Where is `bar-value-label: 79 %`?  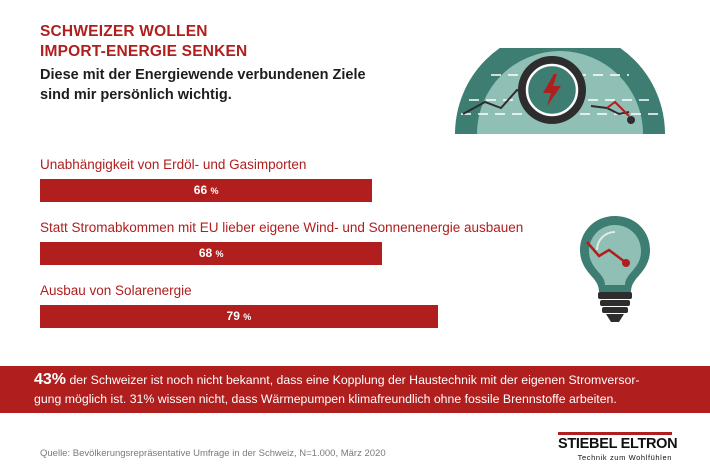 bar-value-label: 79 % is located at coordinates (239, 316).